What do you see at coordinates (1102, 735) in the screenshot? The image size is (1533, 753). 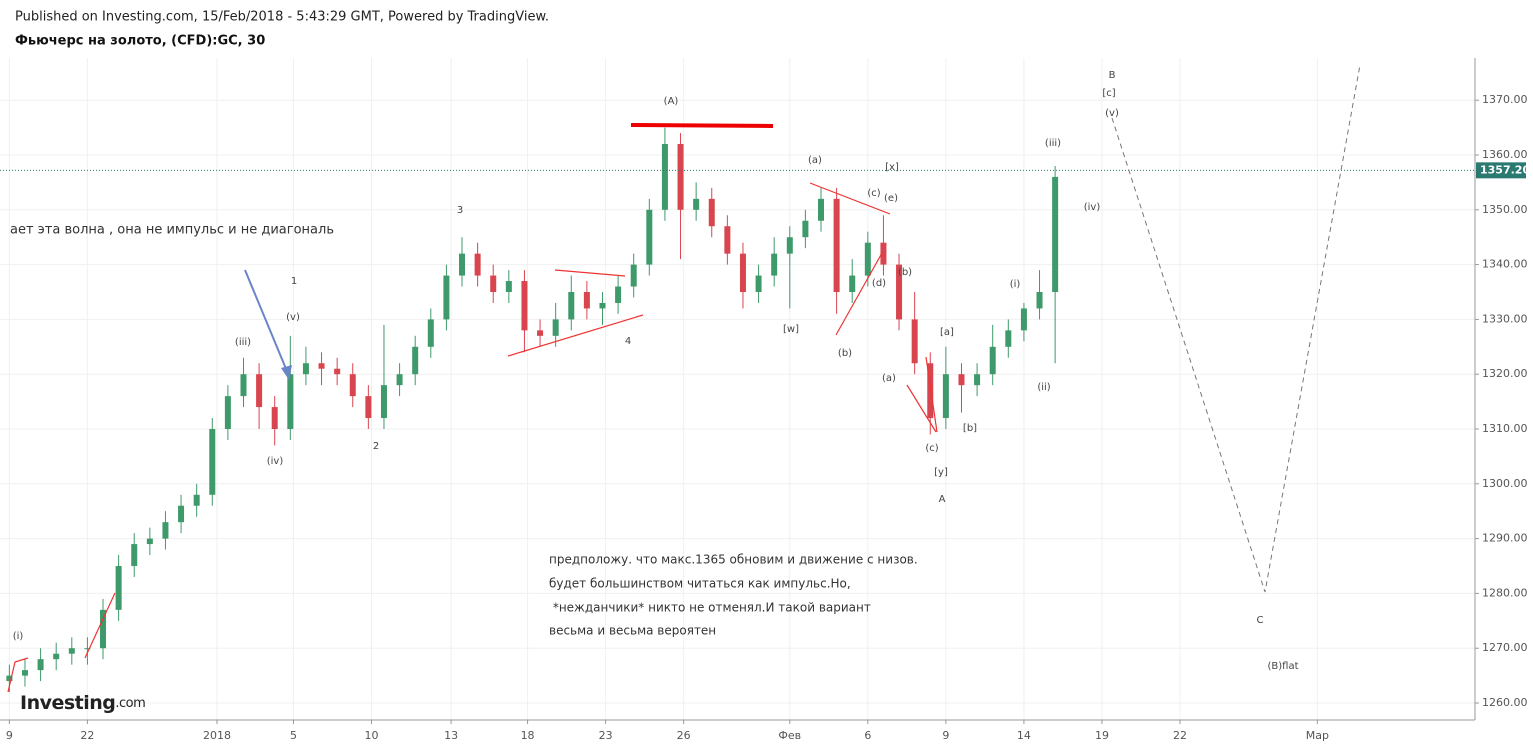 I see `x-tick-label: 19` at bounding box center [1102, 735].